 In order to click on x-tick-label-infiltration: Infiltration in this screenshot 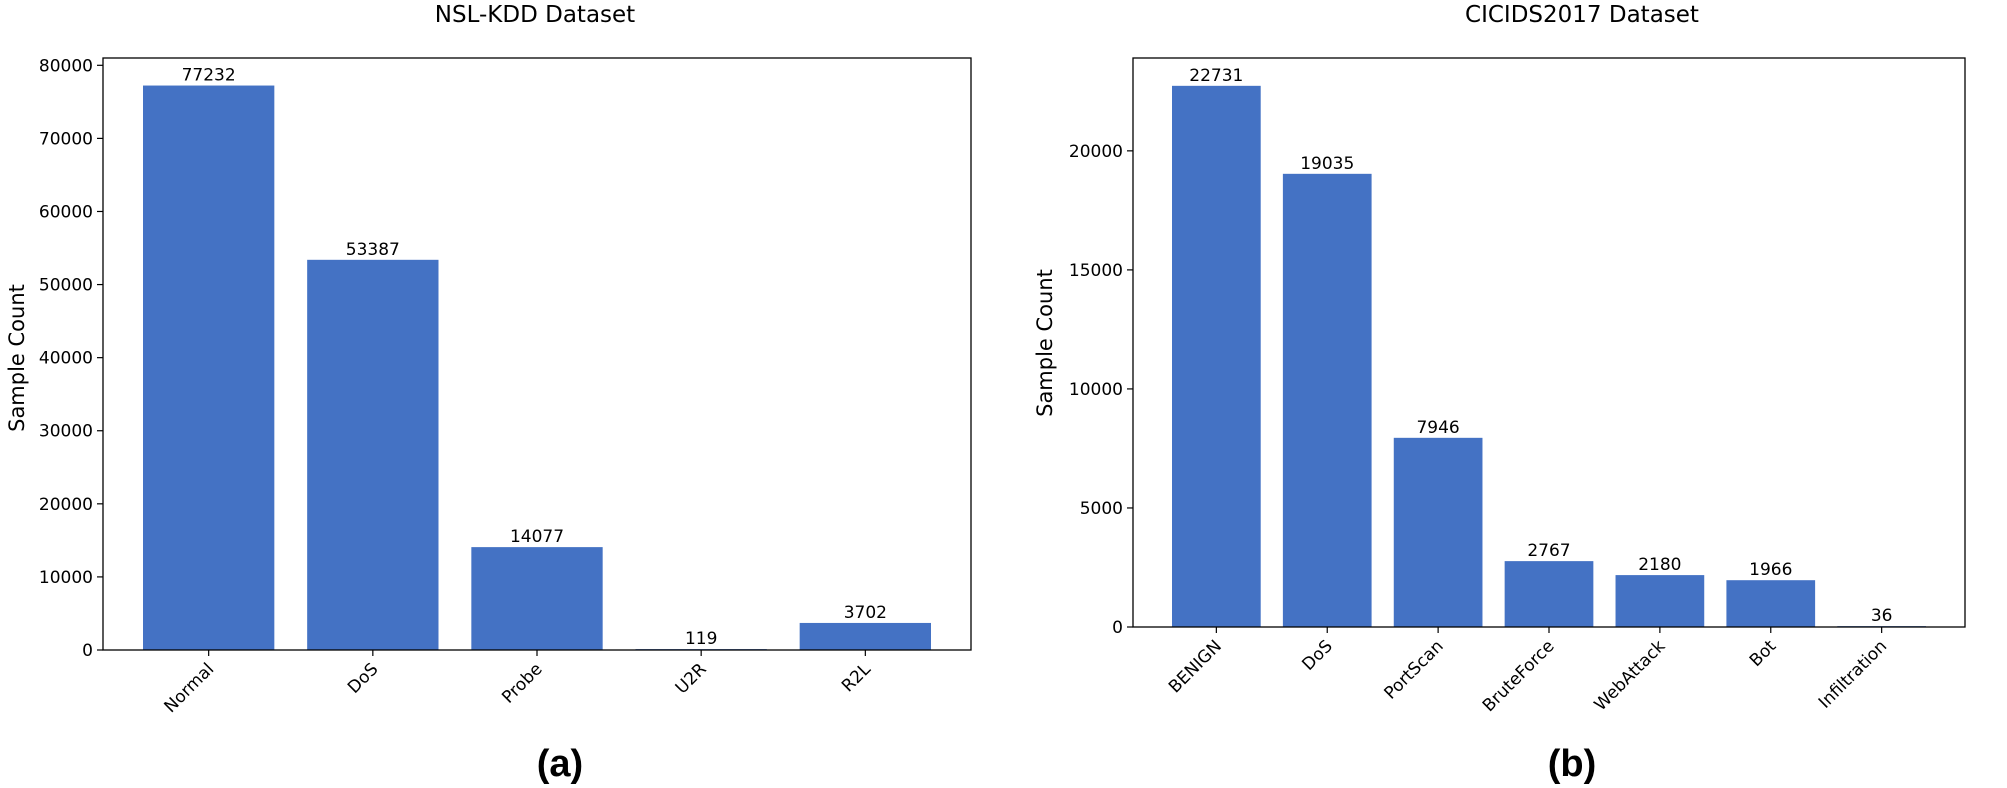, I will do `click(1853, 674)`.